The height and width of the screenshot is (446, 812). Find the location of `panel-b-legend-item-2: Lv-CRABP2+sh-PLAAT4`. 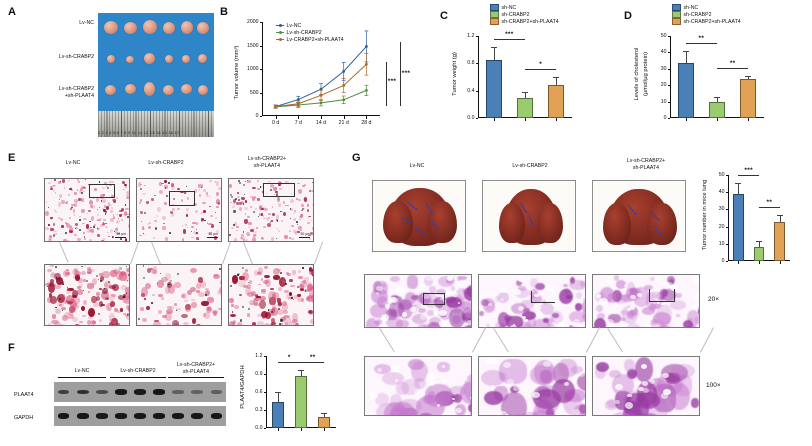

panel-b-legend-item-2: Lv-CRABP2+sh-PLAAT4 is located at coordinates (310, 39).